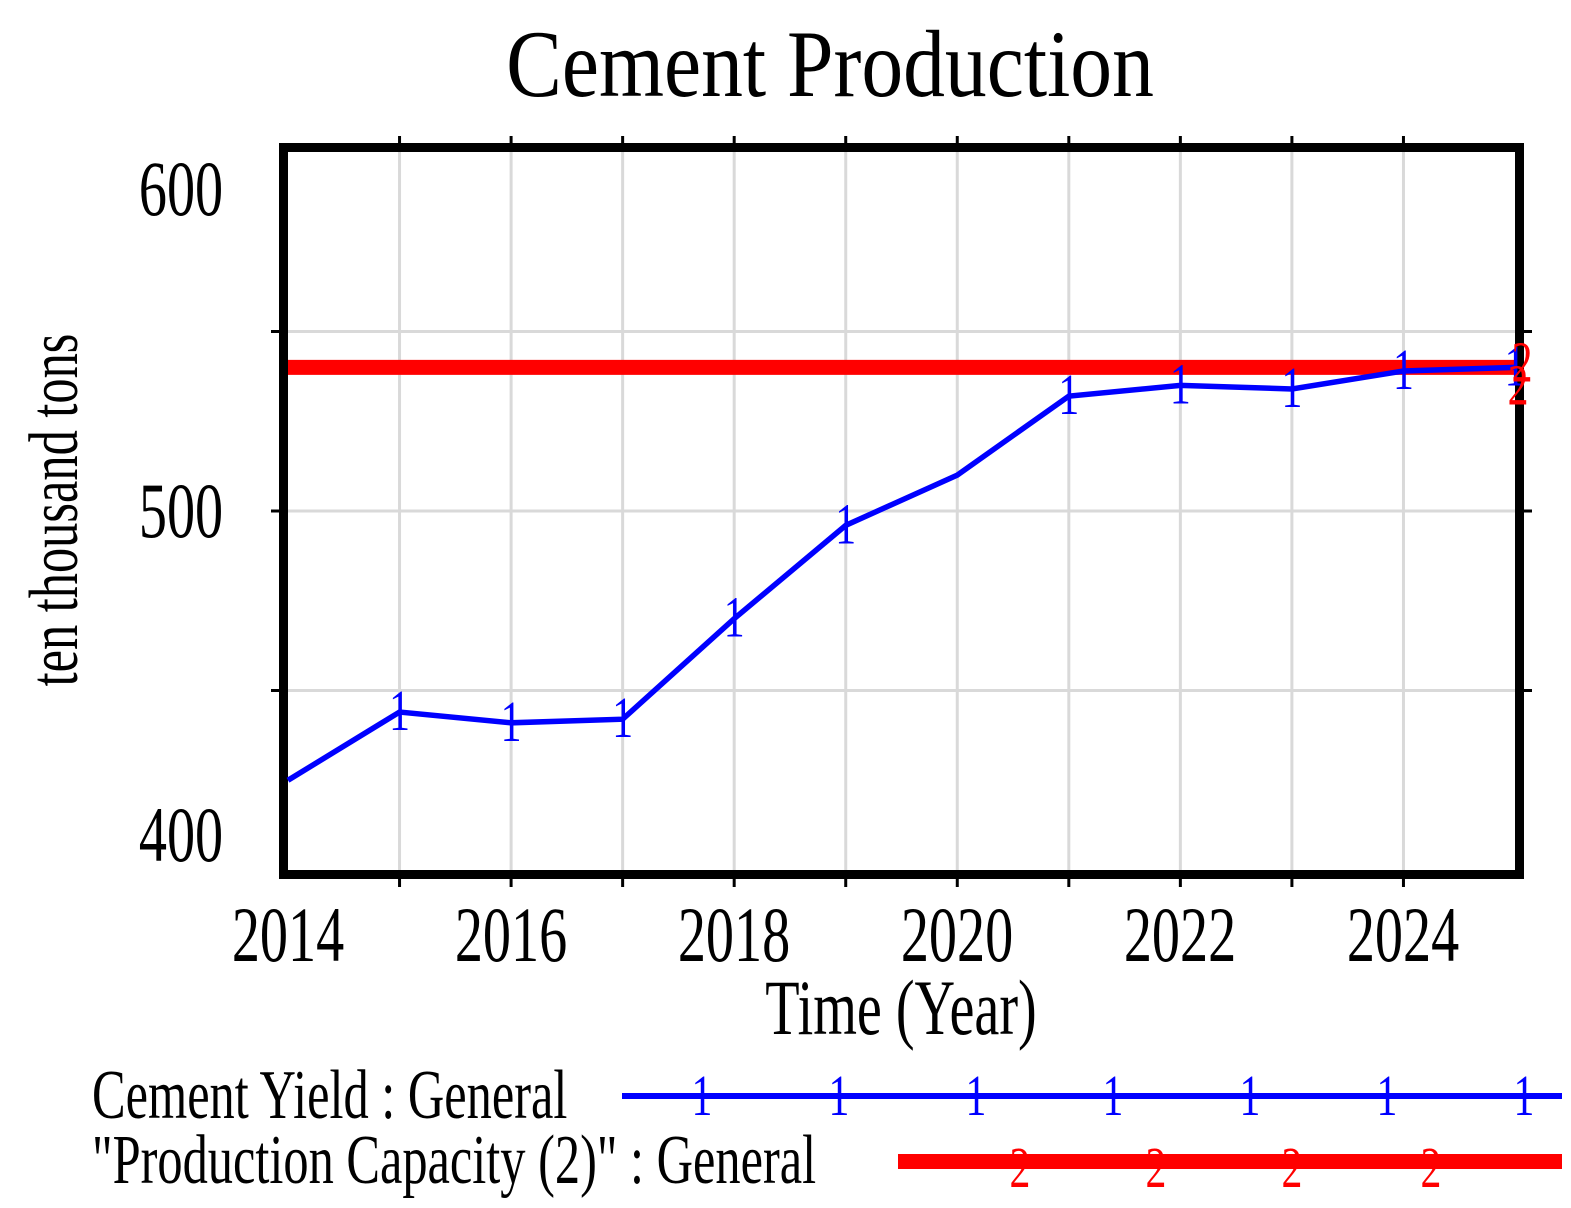 The width and height of the screenshot is (1571, 1208). What do you see at coordinates (181, 188) in the screenshot?
I see `y-tick-label: 600` at bounding box center [181, 188].